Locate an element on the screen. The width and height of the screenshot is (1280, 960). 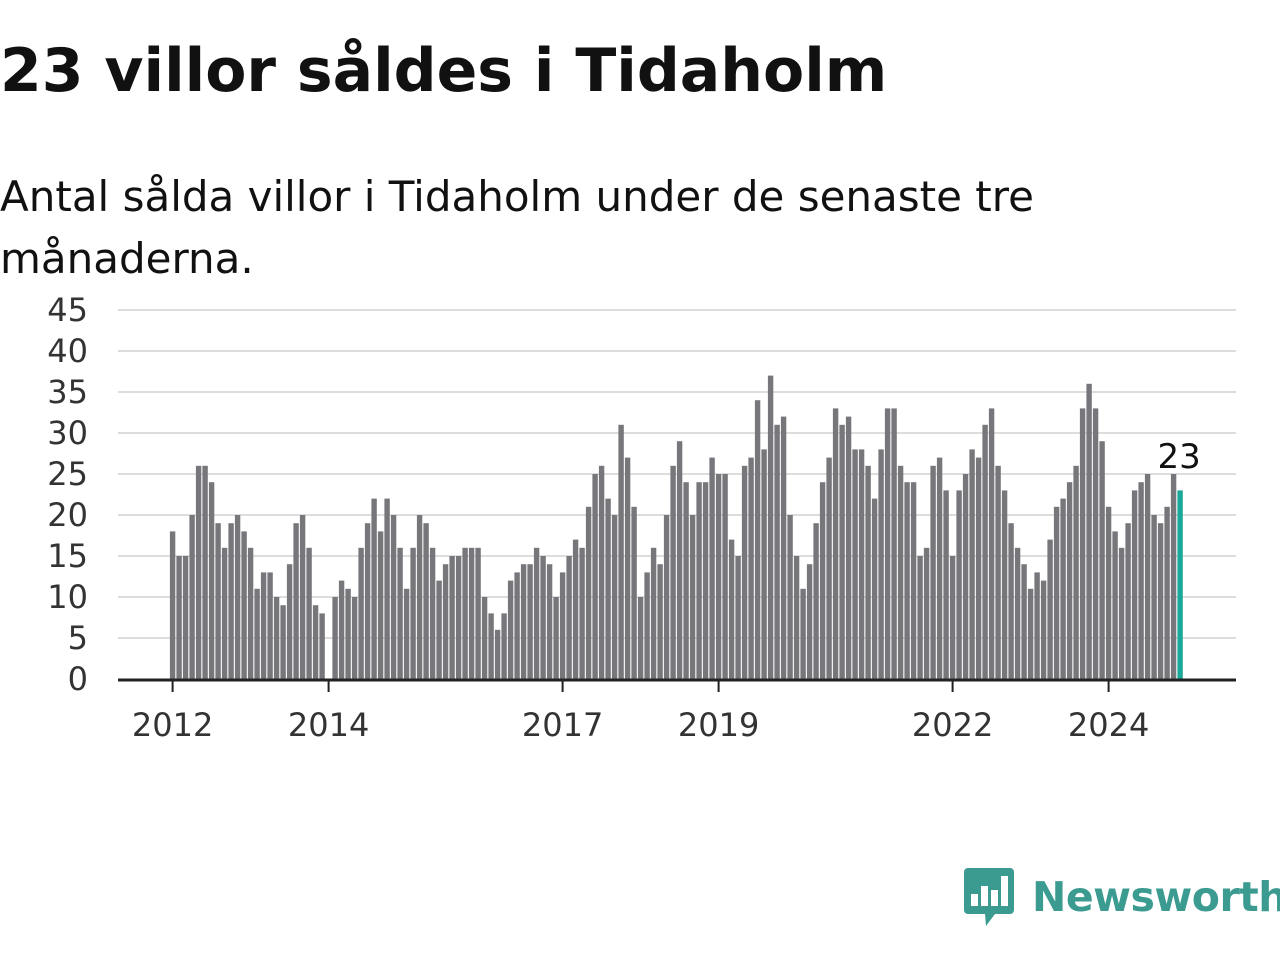
x-tick-label: 2017 is located at coordinates (562, 725).